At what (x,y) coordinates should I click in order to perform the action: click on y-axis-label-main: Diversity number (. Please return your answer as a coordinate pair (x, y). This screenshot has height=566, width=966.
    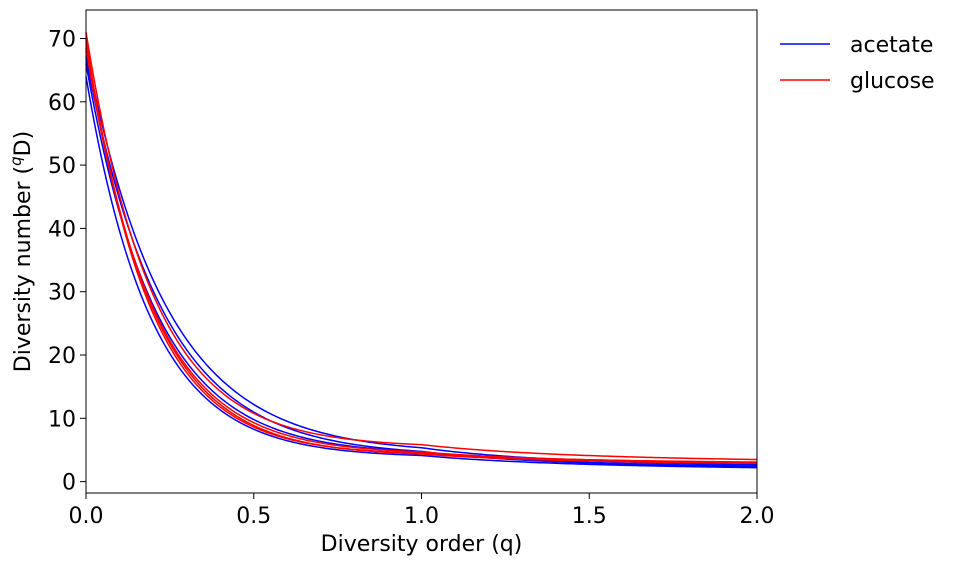
    Looking at the image, I should click on (23, 269).